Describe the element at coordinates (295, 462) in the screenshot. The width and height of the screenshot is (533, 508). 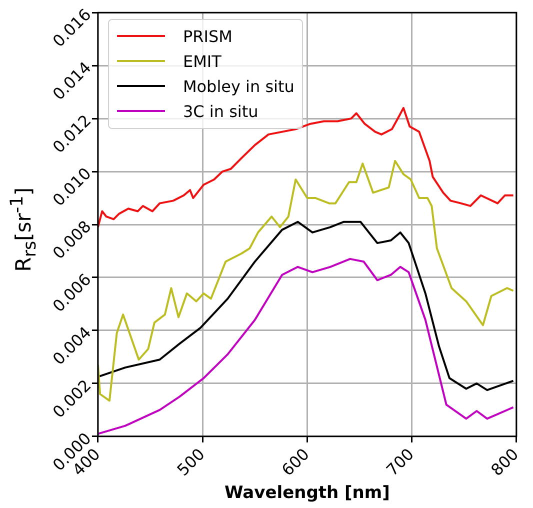
I see `x-tick-label: 600` at that location.